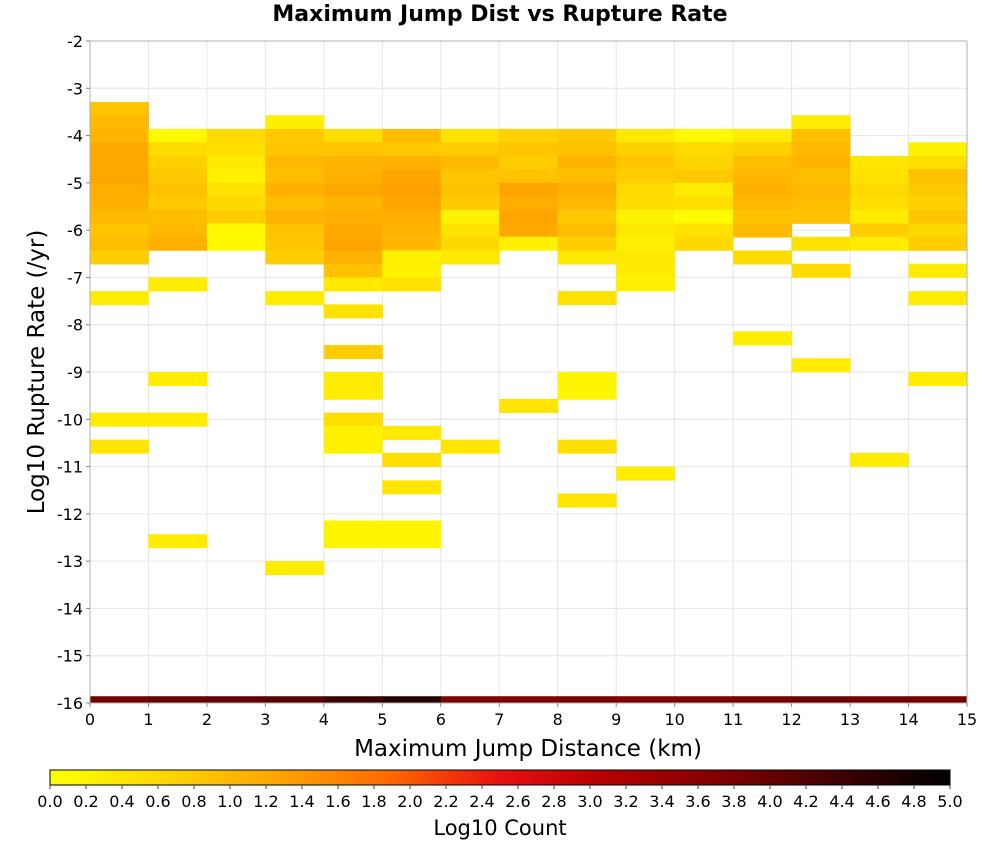  I want to click on colorbar-tick-label: 4.4, so click(841, 801).